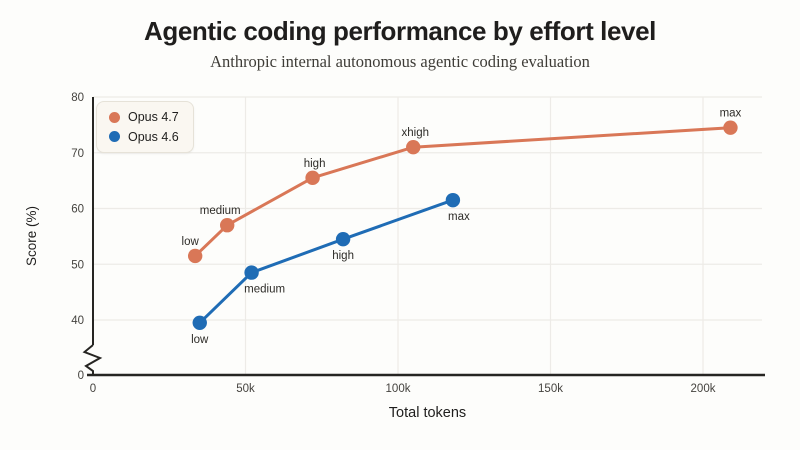  What do you see at coordinates (92, 359) in the screenshot?
I see `y-axis-break` at bounding box center [92, 359].